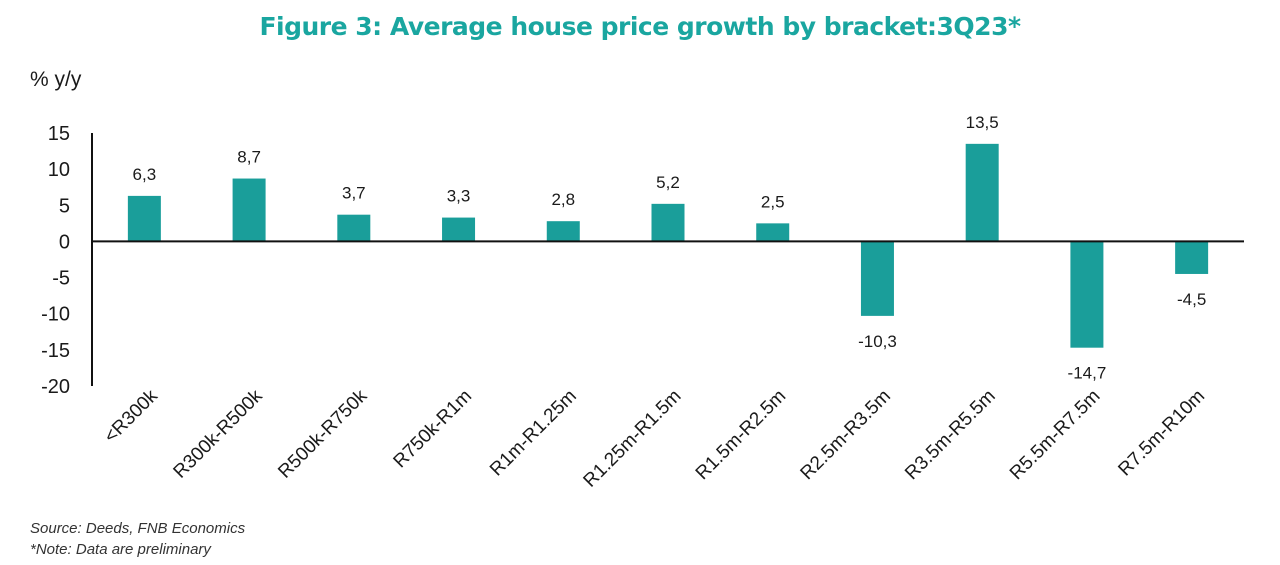 Image resolution: width=1280 pixels, height=565 pixels. What do you see at coordinates (64, 242) in the screenshot?
I see `y-tick-label: 0` at bounding box center [64, 242].